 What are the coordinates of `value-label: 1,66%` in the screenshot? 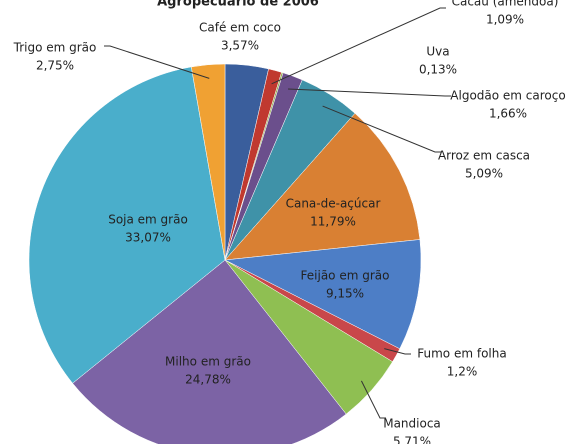 It's located at (508, 114).